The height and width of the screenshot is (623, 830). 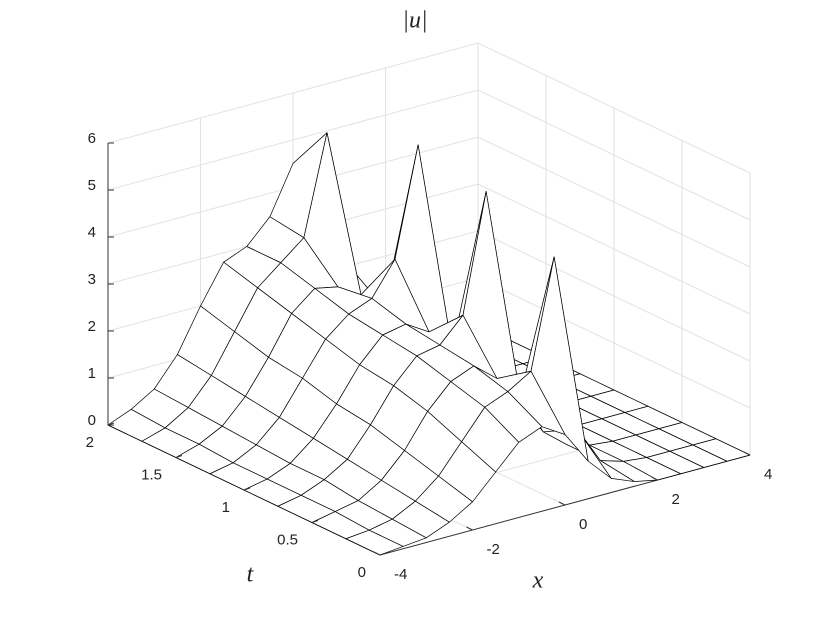 I want to click on x-tick-label: 0, so click(x=583, y=524).